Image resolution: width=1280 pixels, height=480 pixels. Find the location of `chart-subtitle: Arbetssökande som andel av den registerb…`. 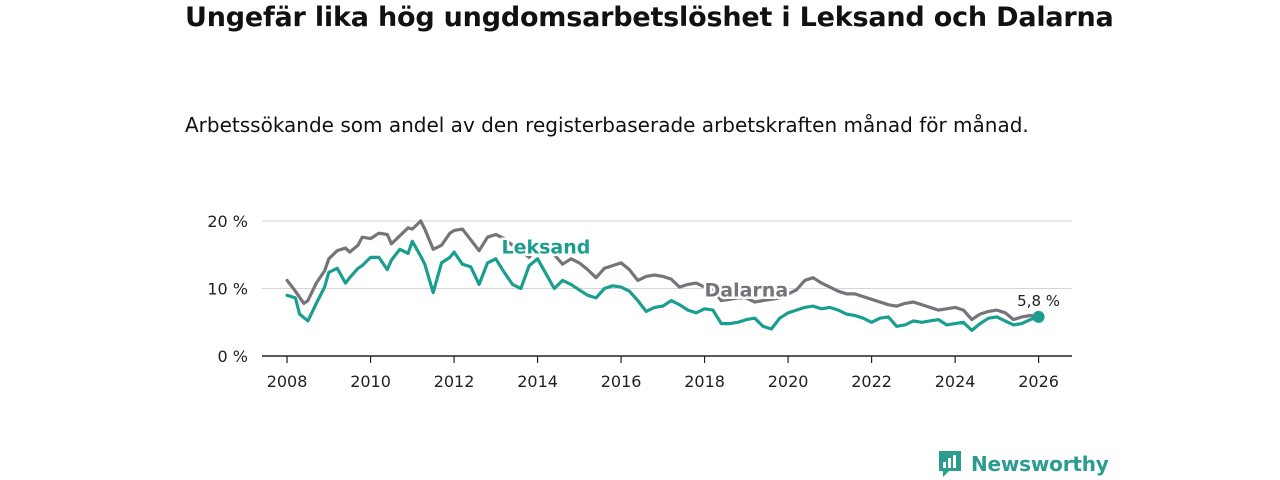

chart-subtitle: Arbetssökande som andel av den registerb… is located at coordinates (607, 125).